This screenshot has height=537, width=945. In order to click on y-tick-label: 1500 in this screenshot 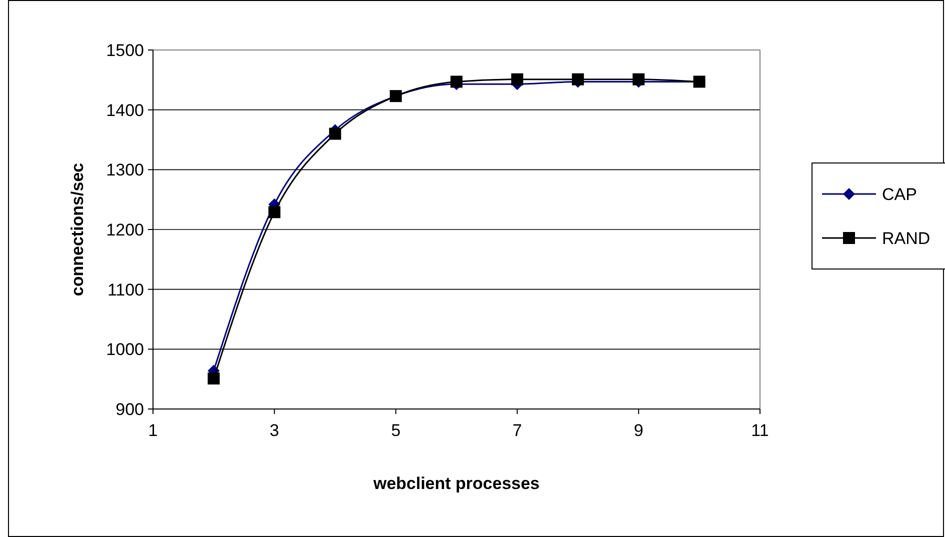, I will do `click(125, 50)`.